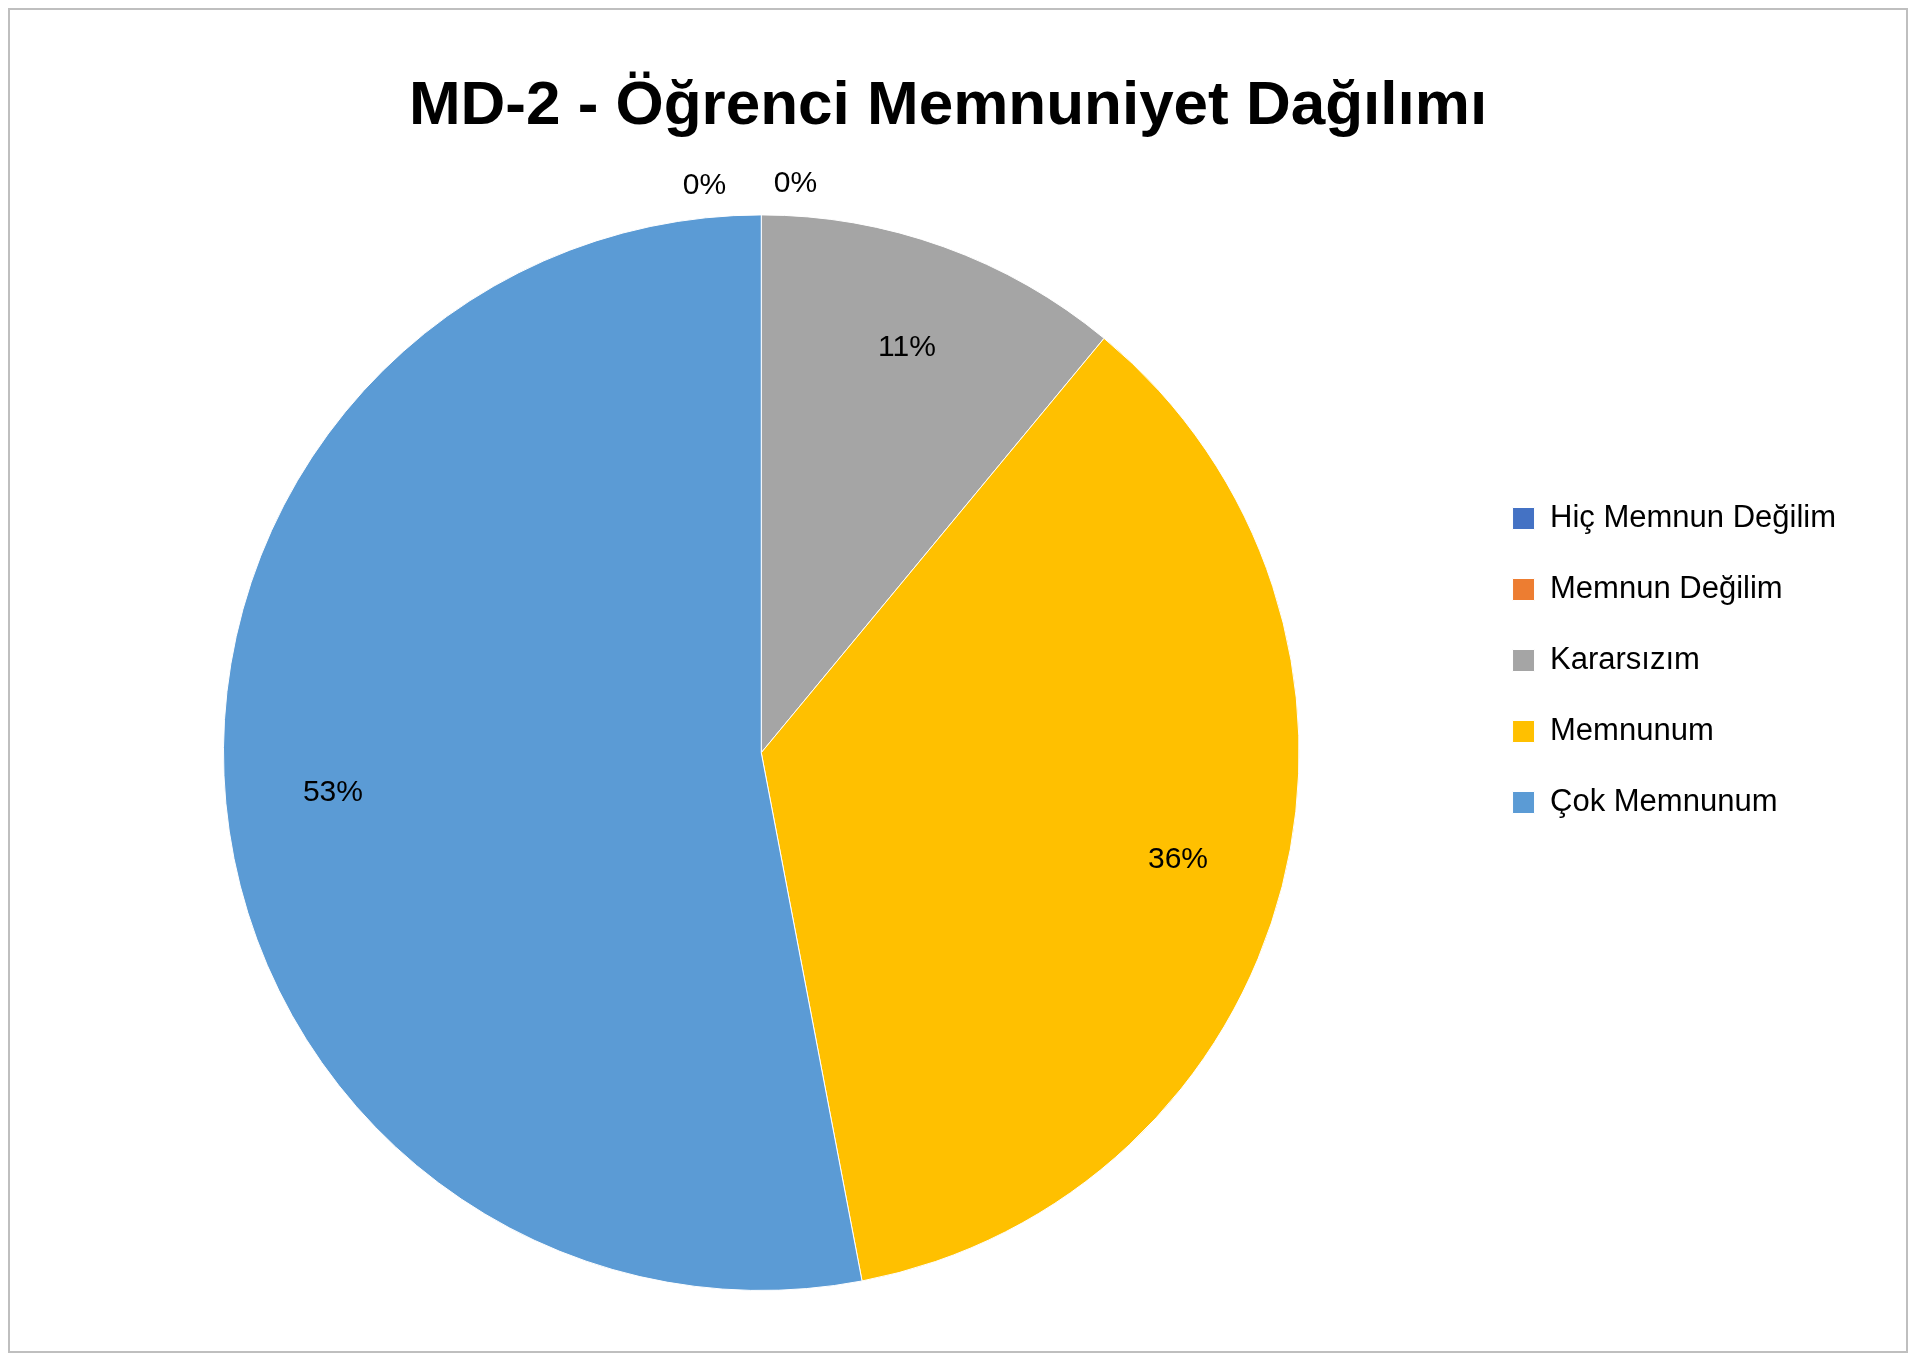 Image resolution: width=1920 pixels, height=1365 pixels. Describe the element at coordinates (1632, 730) in the screenshot. I see `legend-label: Memnunum` at that location.